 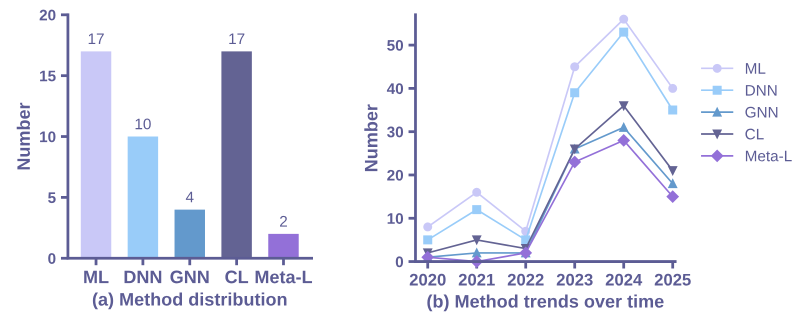 I want to click on x-axis-title: (a) Method distribution, so click(x=189, y=301).